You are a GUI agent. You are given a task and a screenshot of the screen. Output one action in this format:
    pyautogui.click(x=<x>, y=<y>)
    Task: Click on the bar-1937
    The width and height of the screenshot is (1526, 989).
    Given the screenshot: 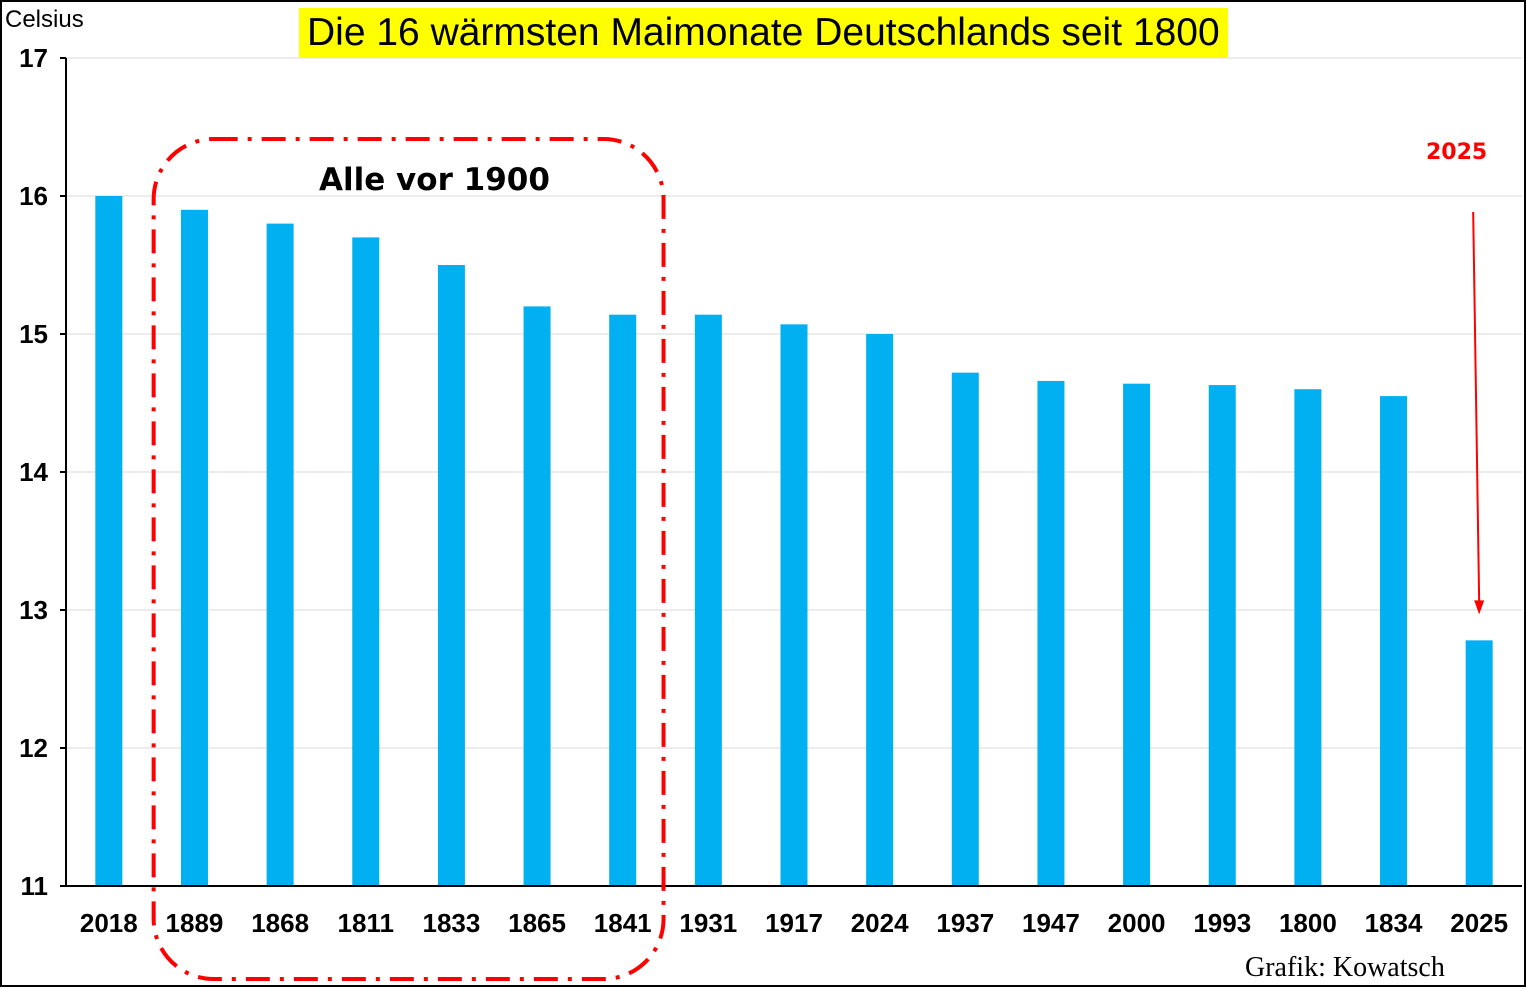 What is the action you would take?
    pyautogui.click(x=965, y=629)
    